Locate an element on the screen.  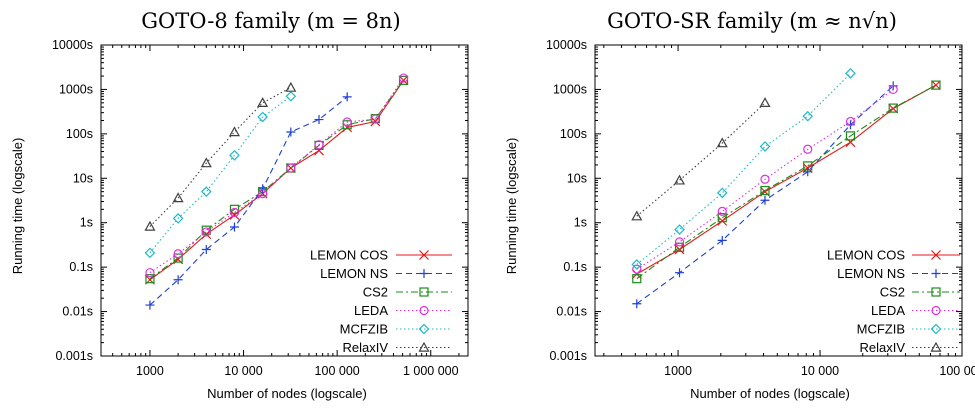
series-lemon-ns is located at coordinates (248, 201).